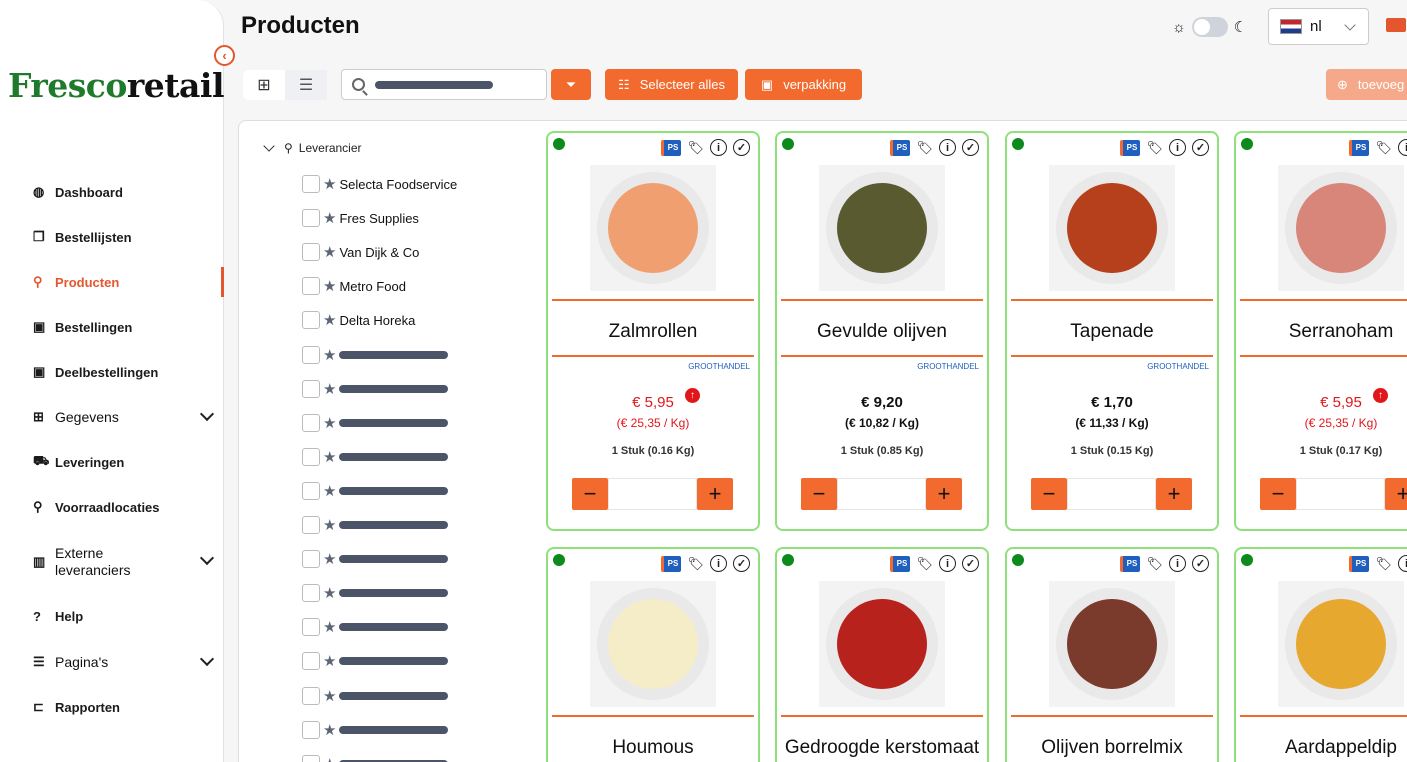 Image resolution: width=1407 pixels, height=762 pixels. I want to click on clear-filter-button: ⏷, so click(571, 84).